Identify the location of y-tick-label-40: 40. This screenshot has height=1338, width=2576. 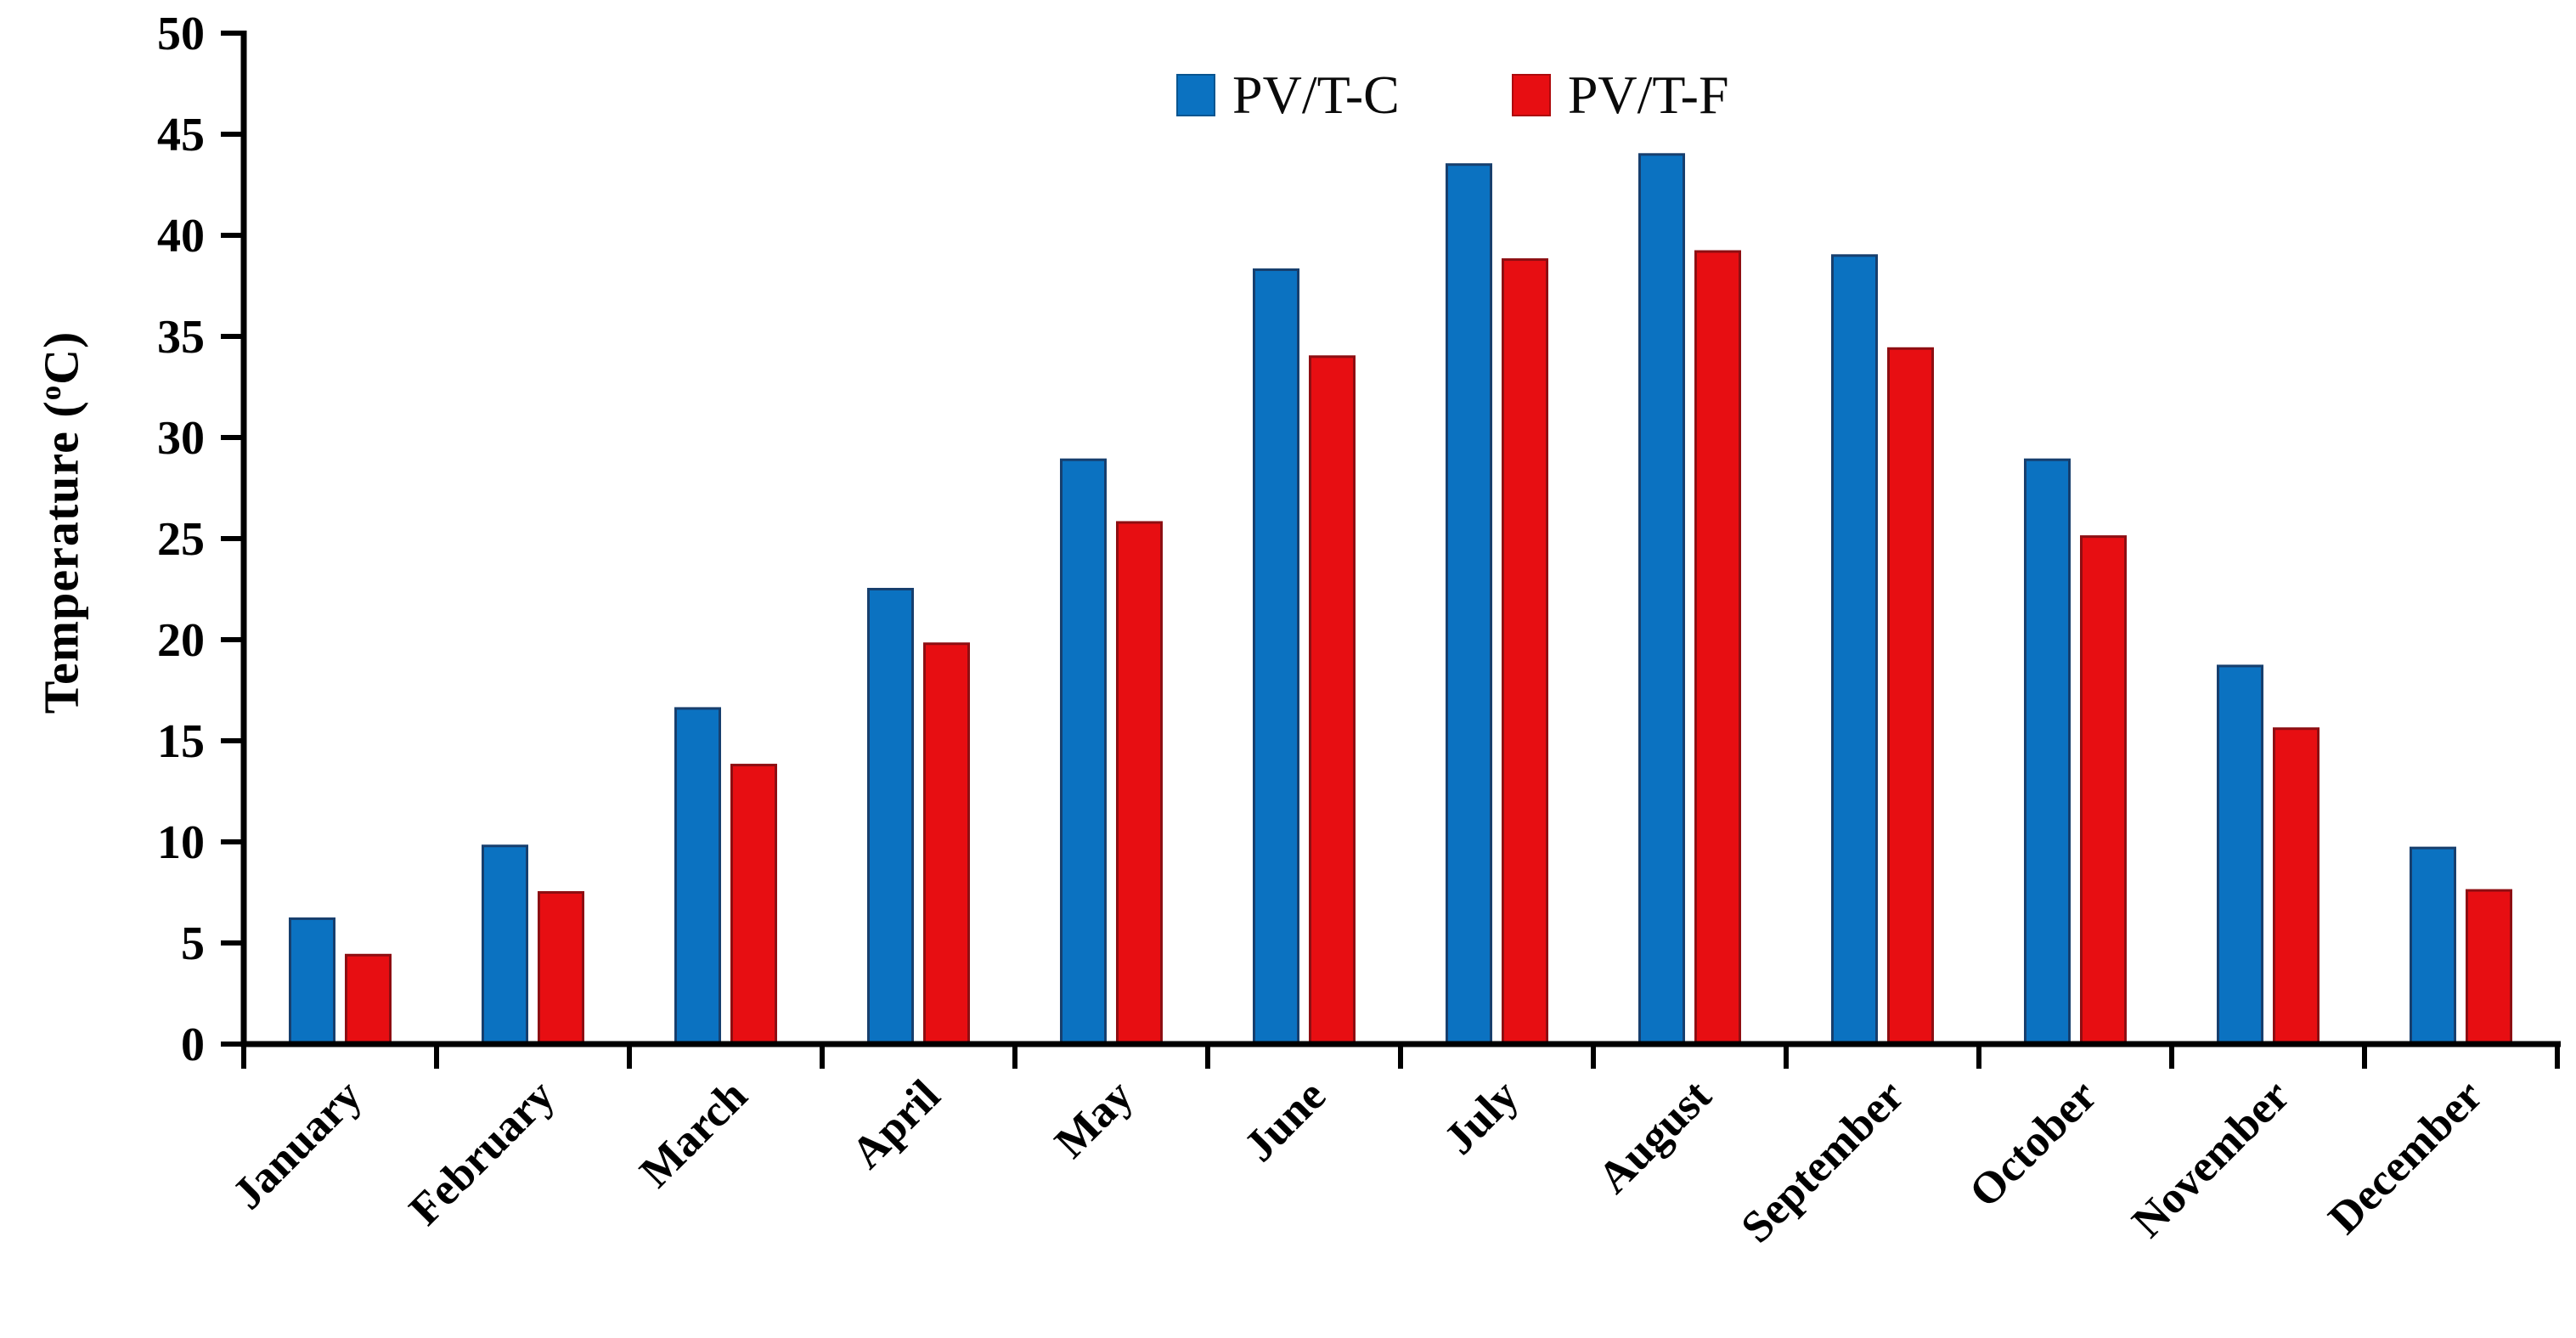
(181, 236).